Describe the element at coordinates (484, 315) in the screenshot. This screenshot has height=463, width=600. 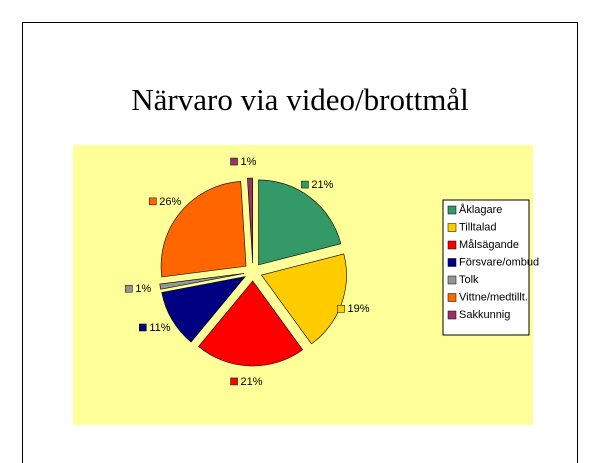
I see `legend-label: Sakkunnig` at that location.